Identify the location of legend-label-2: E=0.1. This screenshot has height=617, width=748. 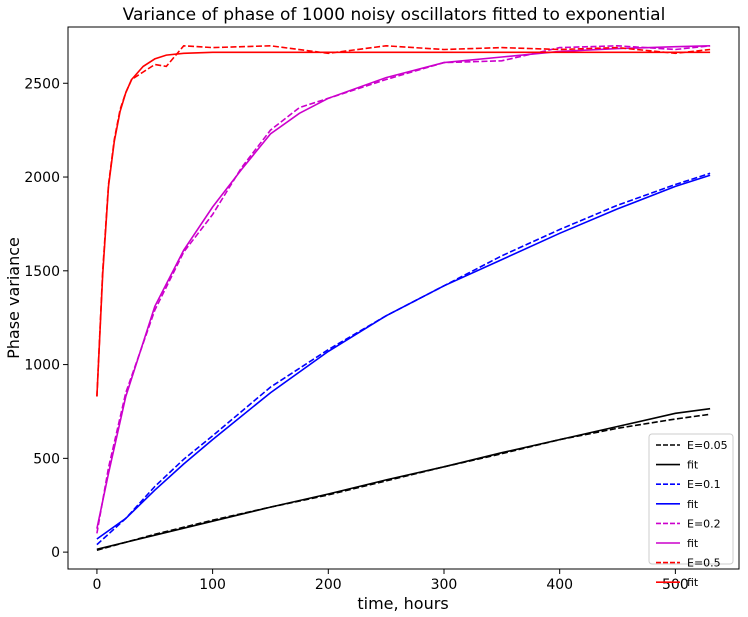
(704, 484).